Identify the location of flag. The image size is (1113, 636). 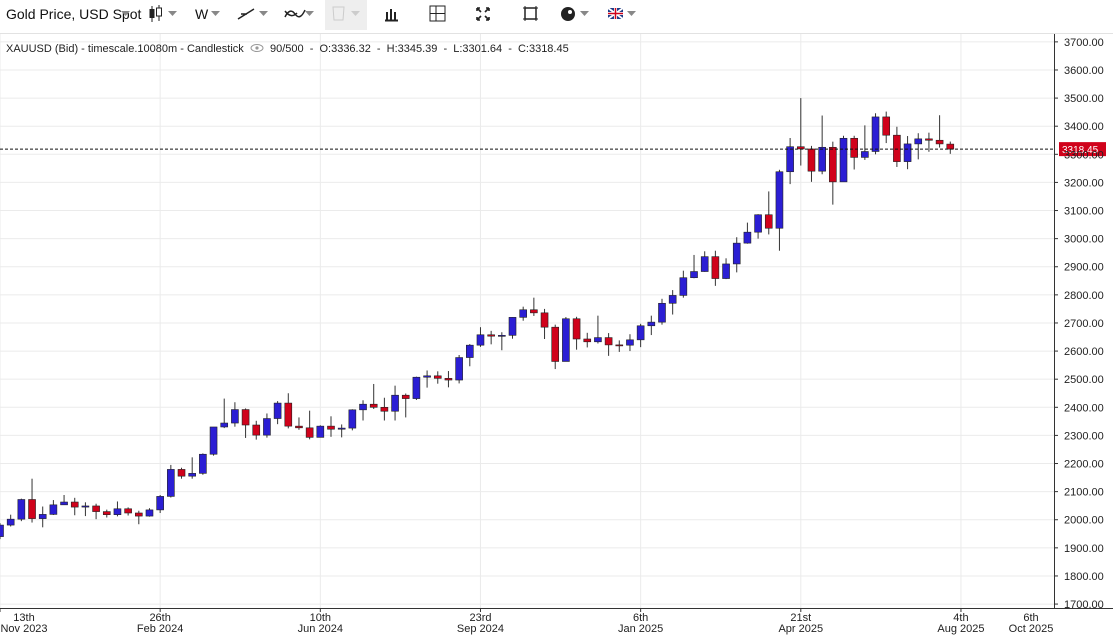
(615, 13).